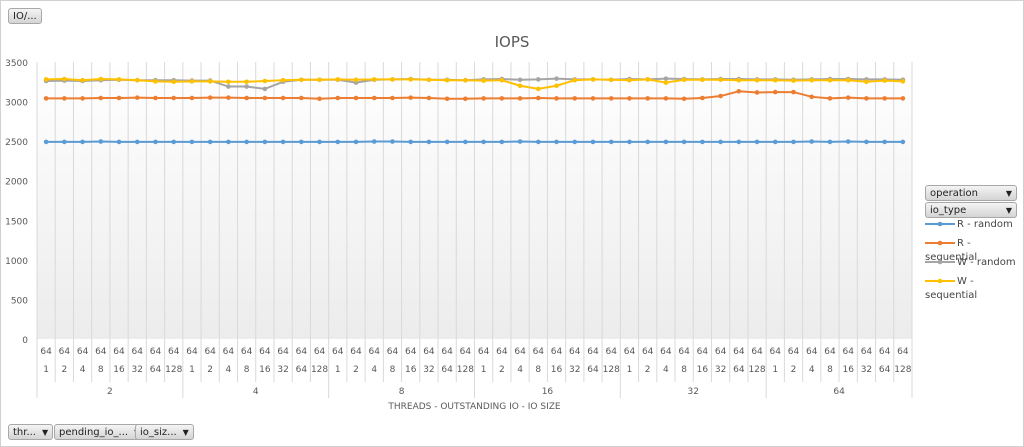  Describe the element at coordinates (971, 210) in the screenshot. I see `legend-field-io-type: io_type ▼` at that location.